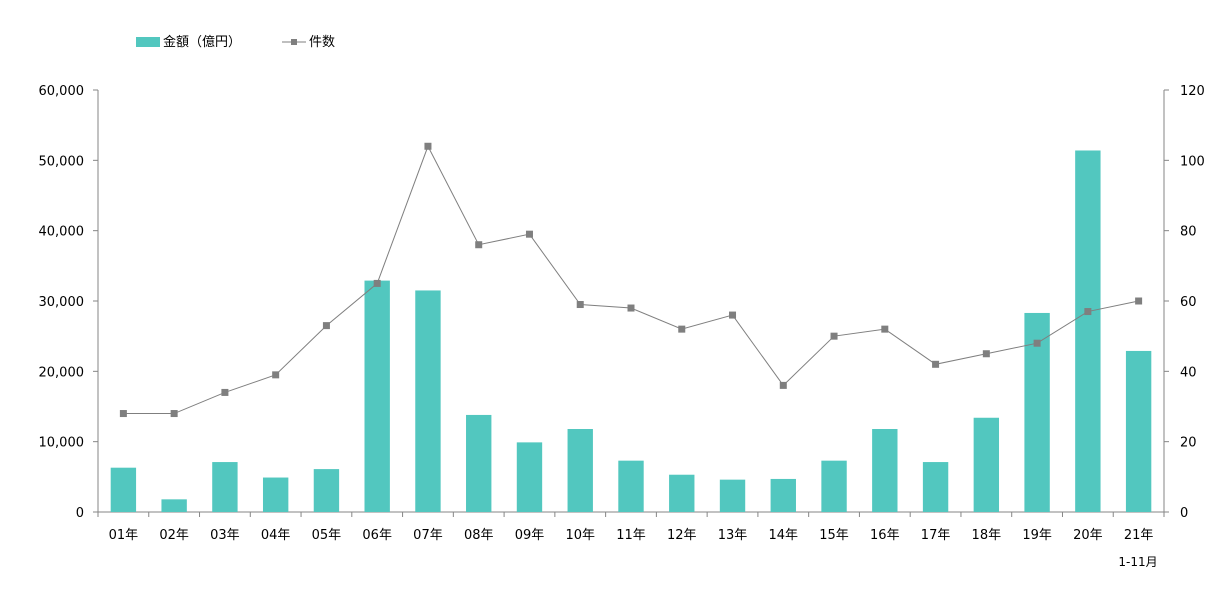 The width and height of the screenshot is (1220, 603). I want to click on right-tick-label: 100, so click(1192, 161).